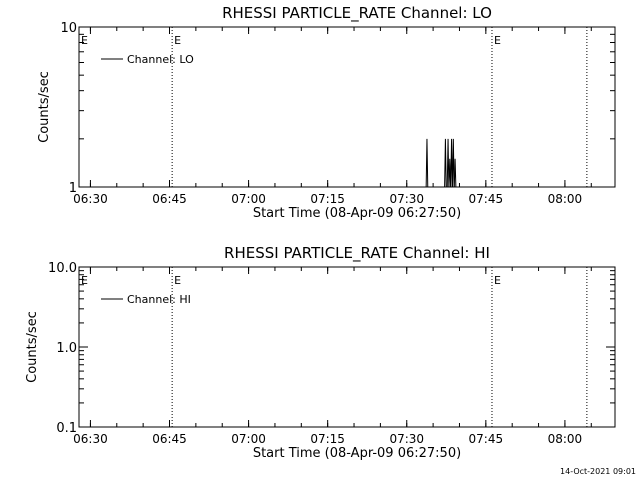 The image size is (640, 480). What do you see at coordinates (62, 268) in the screenshot?
I see `y-tick-label: 10.0` at bounding box center [62, 268].